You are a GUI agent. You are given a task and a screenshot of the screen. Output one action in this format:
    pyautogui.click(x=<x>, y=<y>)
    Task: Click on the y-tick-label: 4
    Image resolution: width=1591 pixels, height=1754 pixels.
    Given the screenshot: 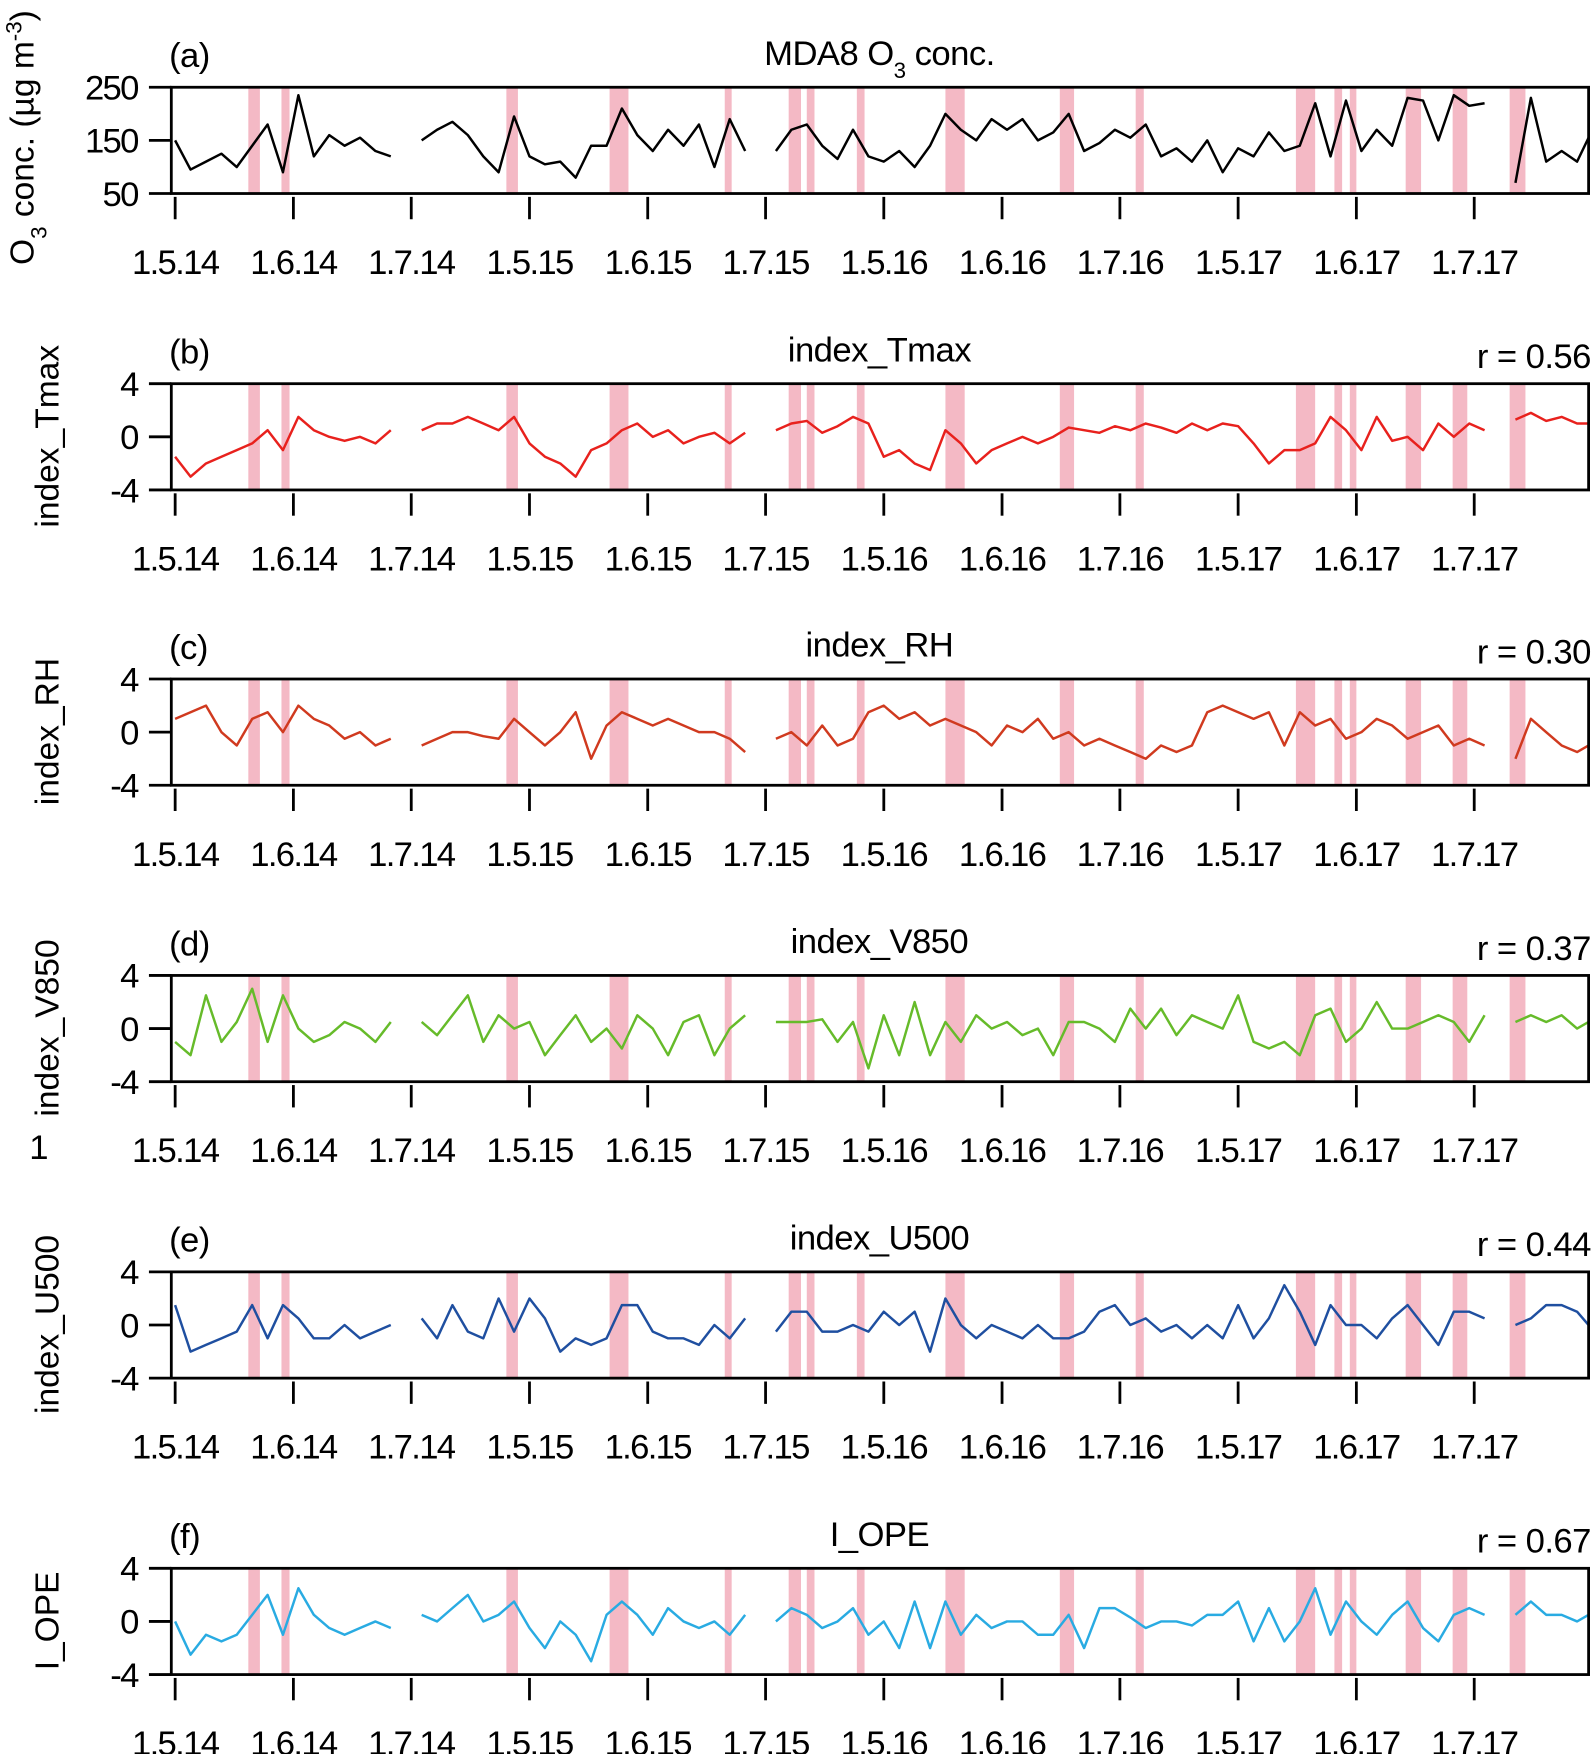 What is the action you would take?
    pyautogui.click(x=129, y=977)
    